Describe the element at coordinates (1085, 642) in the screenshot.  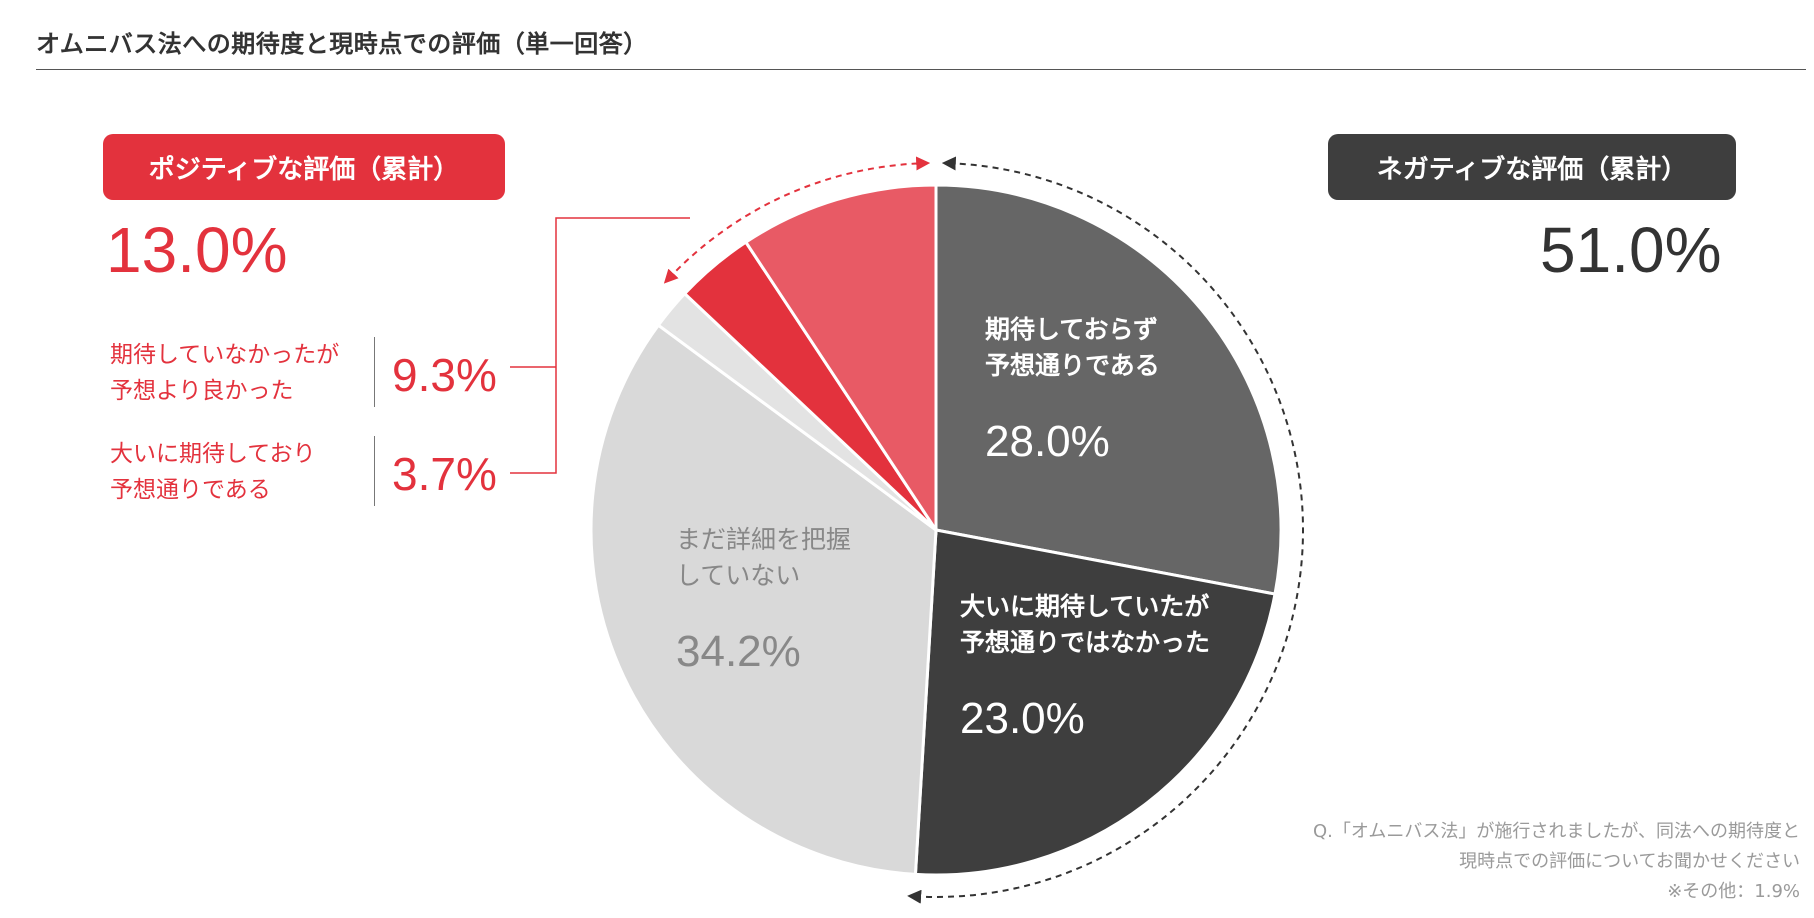
I see `pie-slice-2-label-line2: 予想通りではなかった` at that location.